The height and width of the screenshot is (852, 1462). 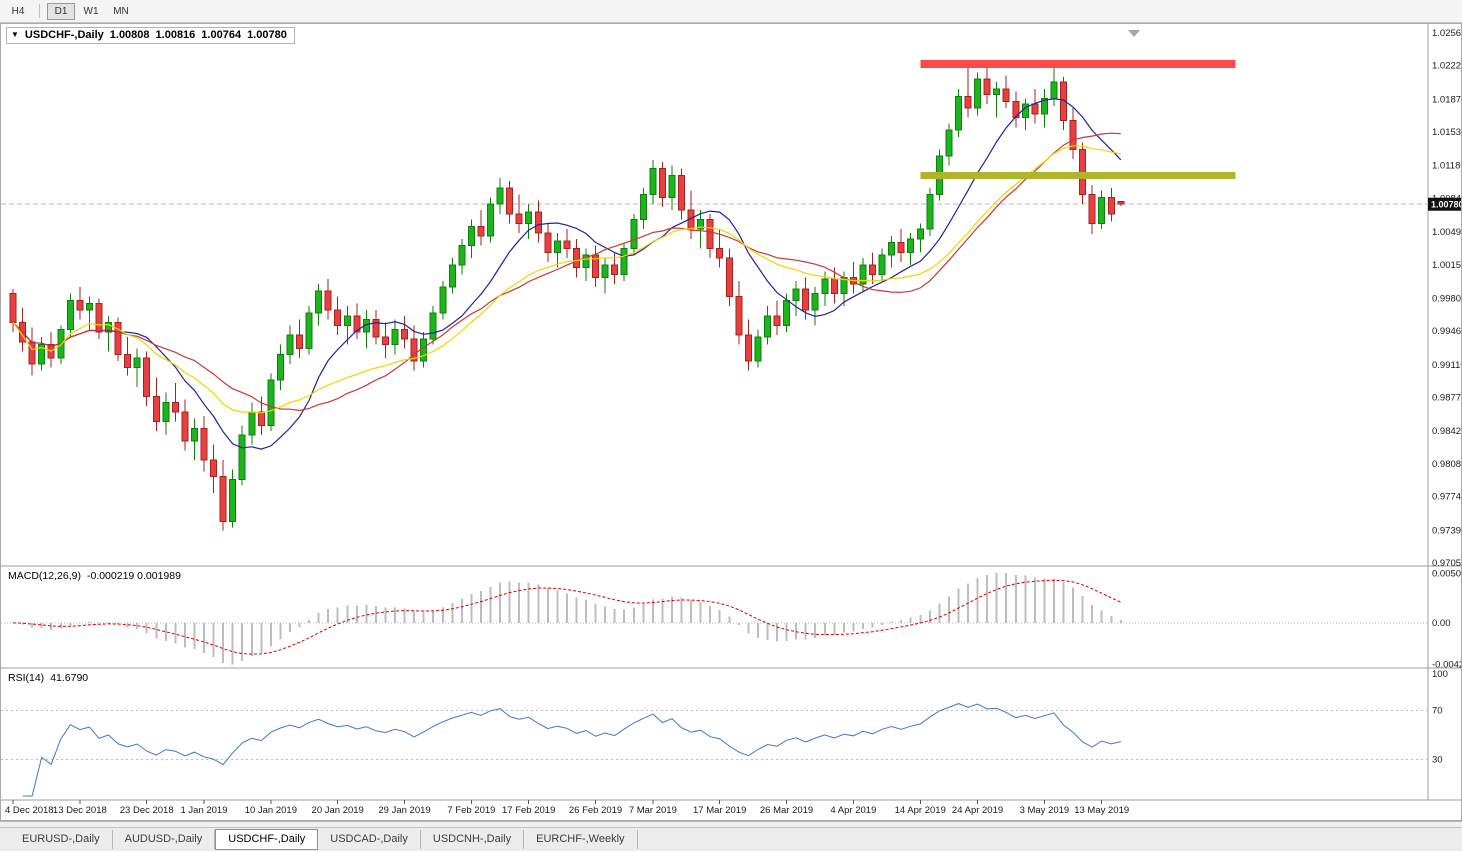 I want to click on tab-usdcad-daily: USDCAD-,Daily, so click(x=369, y=839).